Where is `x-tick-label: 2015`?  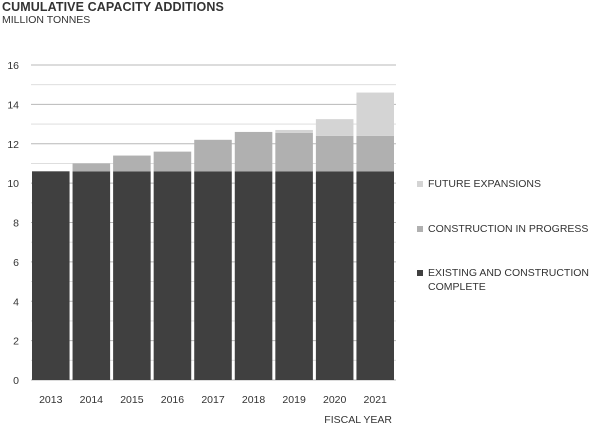
x-tick-label: 2015 is located at coordinates (132, 400).